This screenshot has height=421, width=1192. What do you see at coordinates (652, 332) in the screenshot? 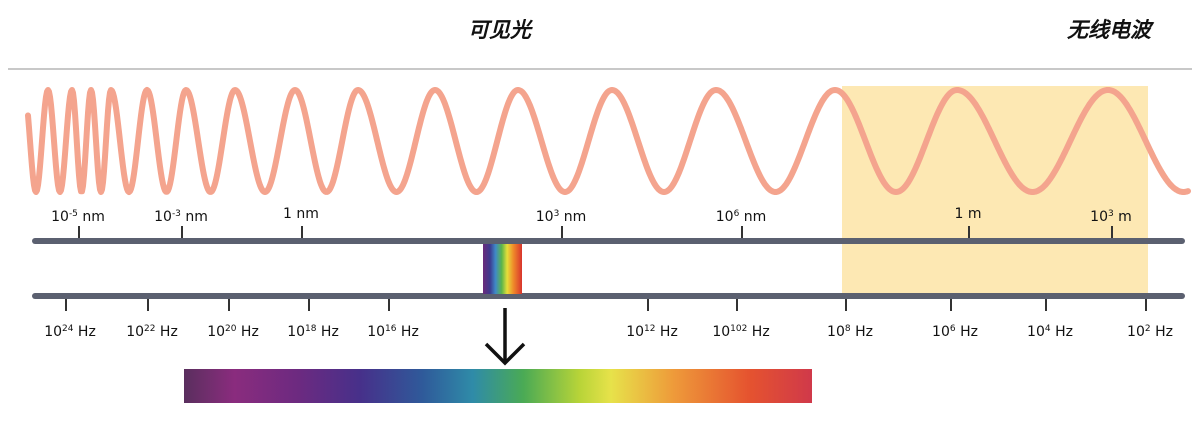
I see `frequency-label: 1012 Hz` at bounding box center [652, 332].